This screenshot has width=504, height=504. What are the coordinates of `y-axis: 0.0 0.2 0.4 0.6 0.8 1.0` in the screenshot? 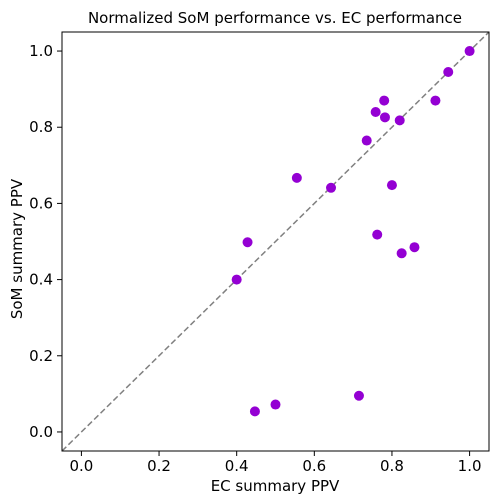 It's located at (45, 241).